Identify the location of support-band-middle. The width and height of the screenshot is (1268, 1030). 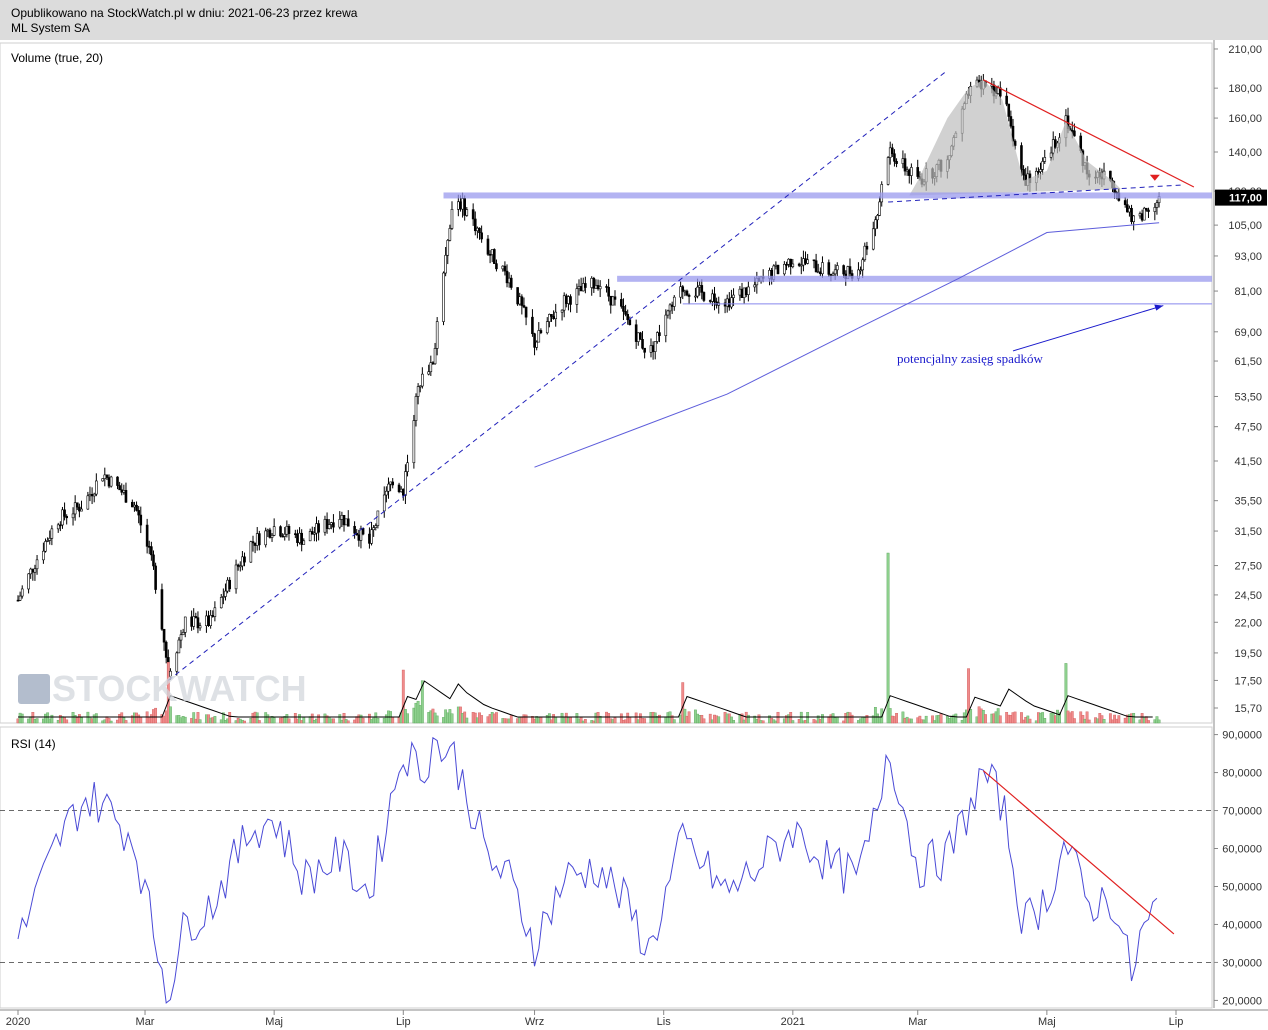
(914, 278).